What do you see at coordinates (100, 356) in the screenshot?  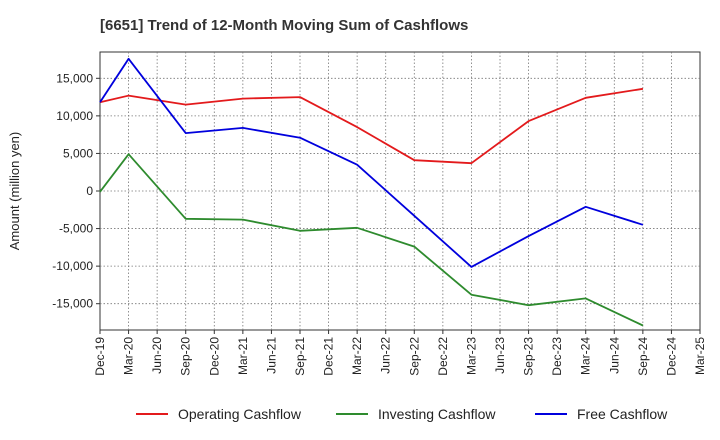 I see `x-tick-label: Dec-19` at bounding box center [100, 356].